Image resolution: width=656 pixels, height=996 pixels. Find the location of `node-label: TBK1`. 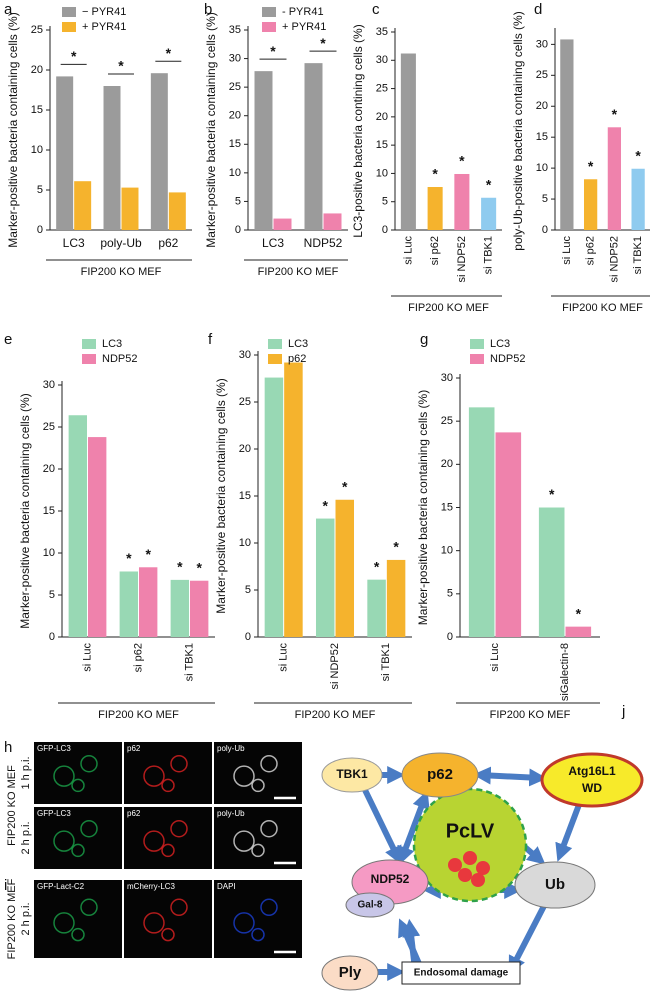

node-label: TBK1 is located at coordinates (352, 774).